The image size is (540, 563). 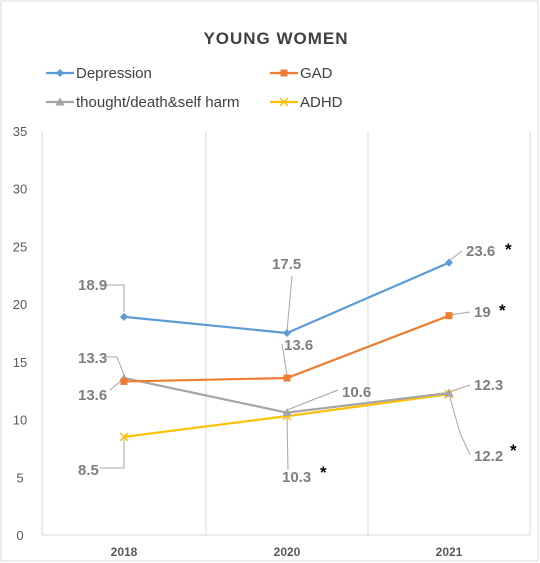 I want to click on x-tick-label: 2020, so click(x=287, y=552).